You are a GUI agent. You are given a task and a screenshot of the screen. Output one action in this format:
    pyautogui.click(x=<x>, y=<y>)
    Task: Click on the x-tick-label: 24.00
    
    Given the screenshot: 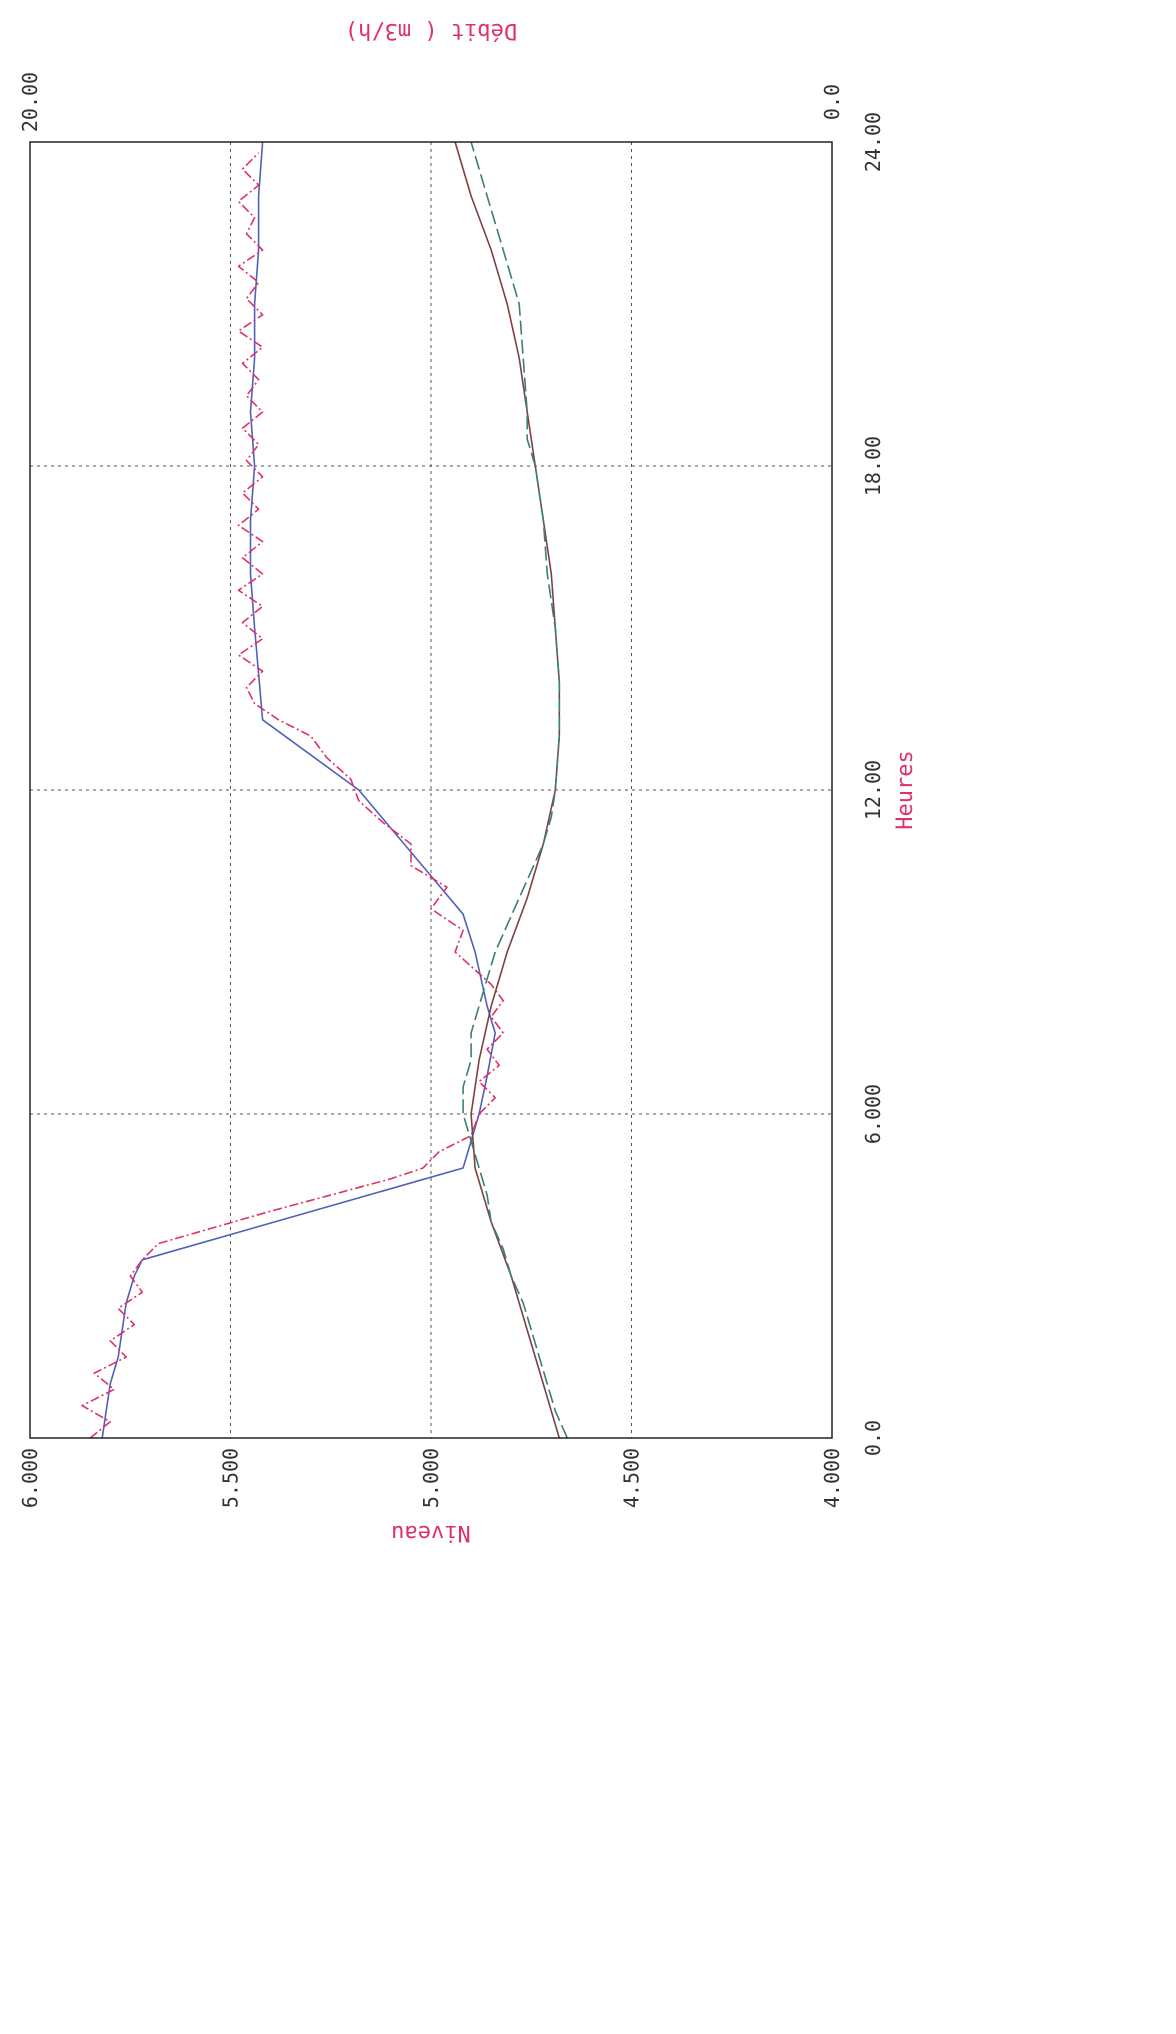 What is the action you would take?
    pyautogui.click(x=873, y=142)
    